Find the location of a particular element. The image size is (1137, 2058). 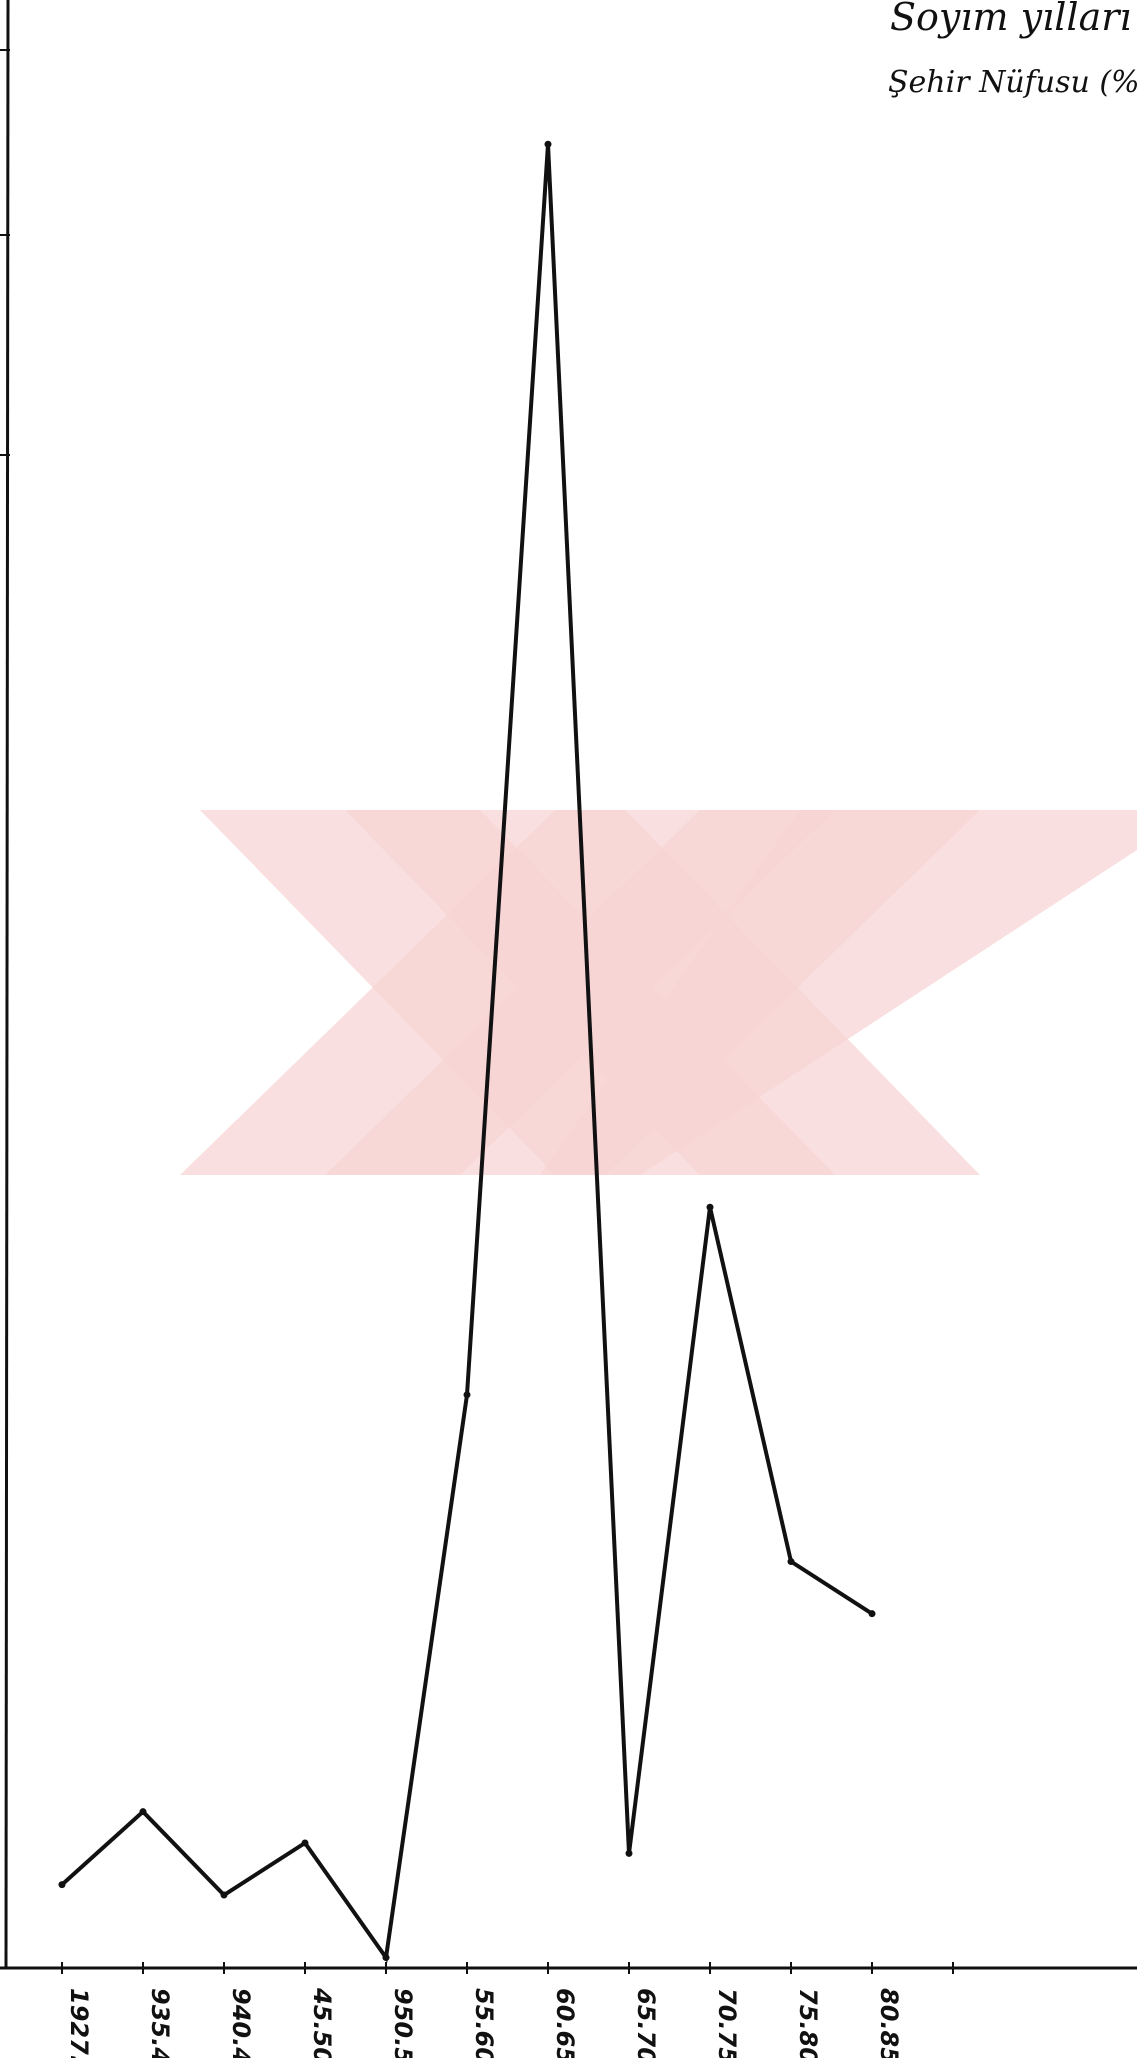

x-tick-label-6: 55.60 is located at coordinates (484, 2023).